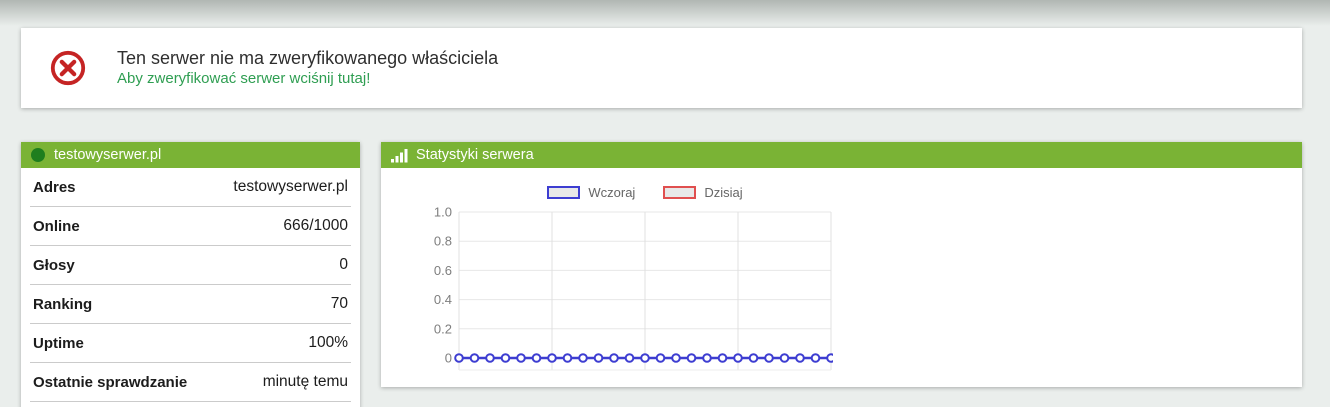 This screenshot has width=1330, height=407. Describe the element at coordinates (443, 212) in the screenshot. I see `svg-text: 1.0` at that location.